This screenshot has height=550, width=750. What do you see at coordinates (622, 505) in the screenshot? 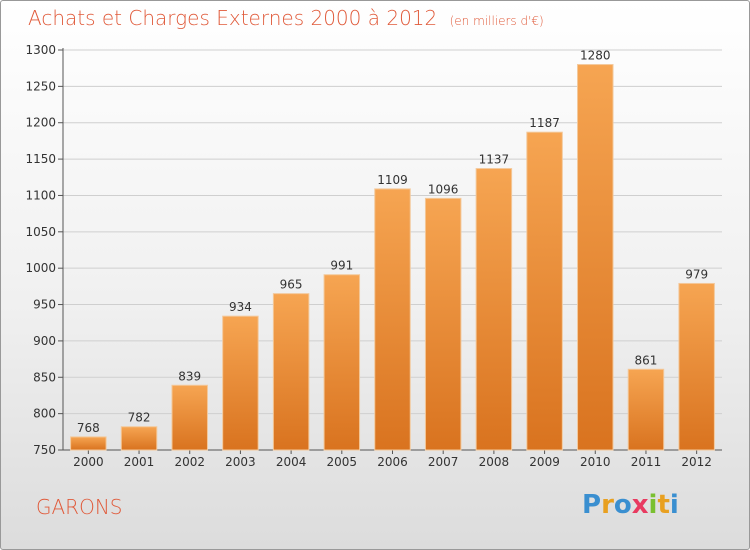
I see `logo-letter: o` at bounding box center [622, 505].